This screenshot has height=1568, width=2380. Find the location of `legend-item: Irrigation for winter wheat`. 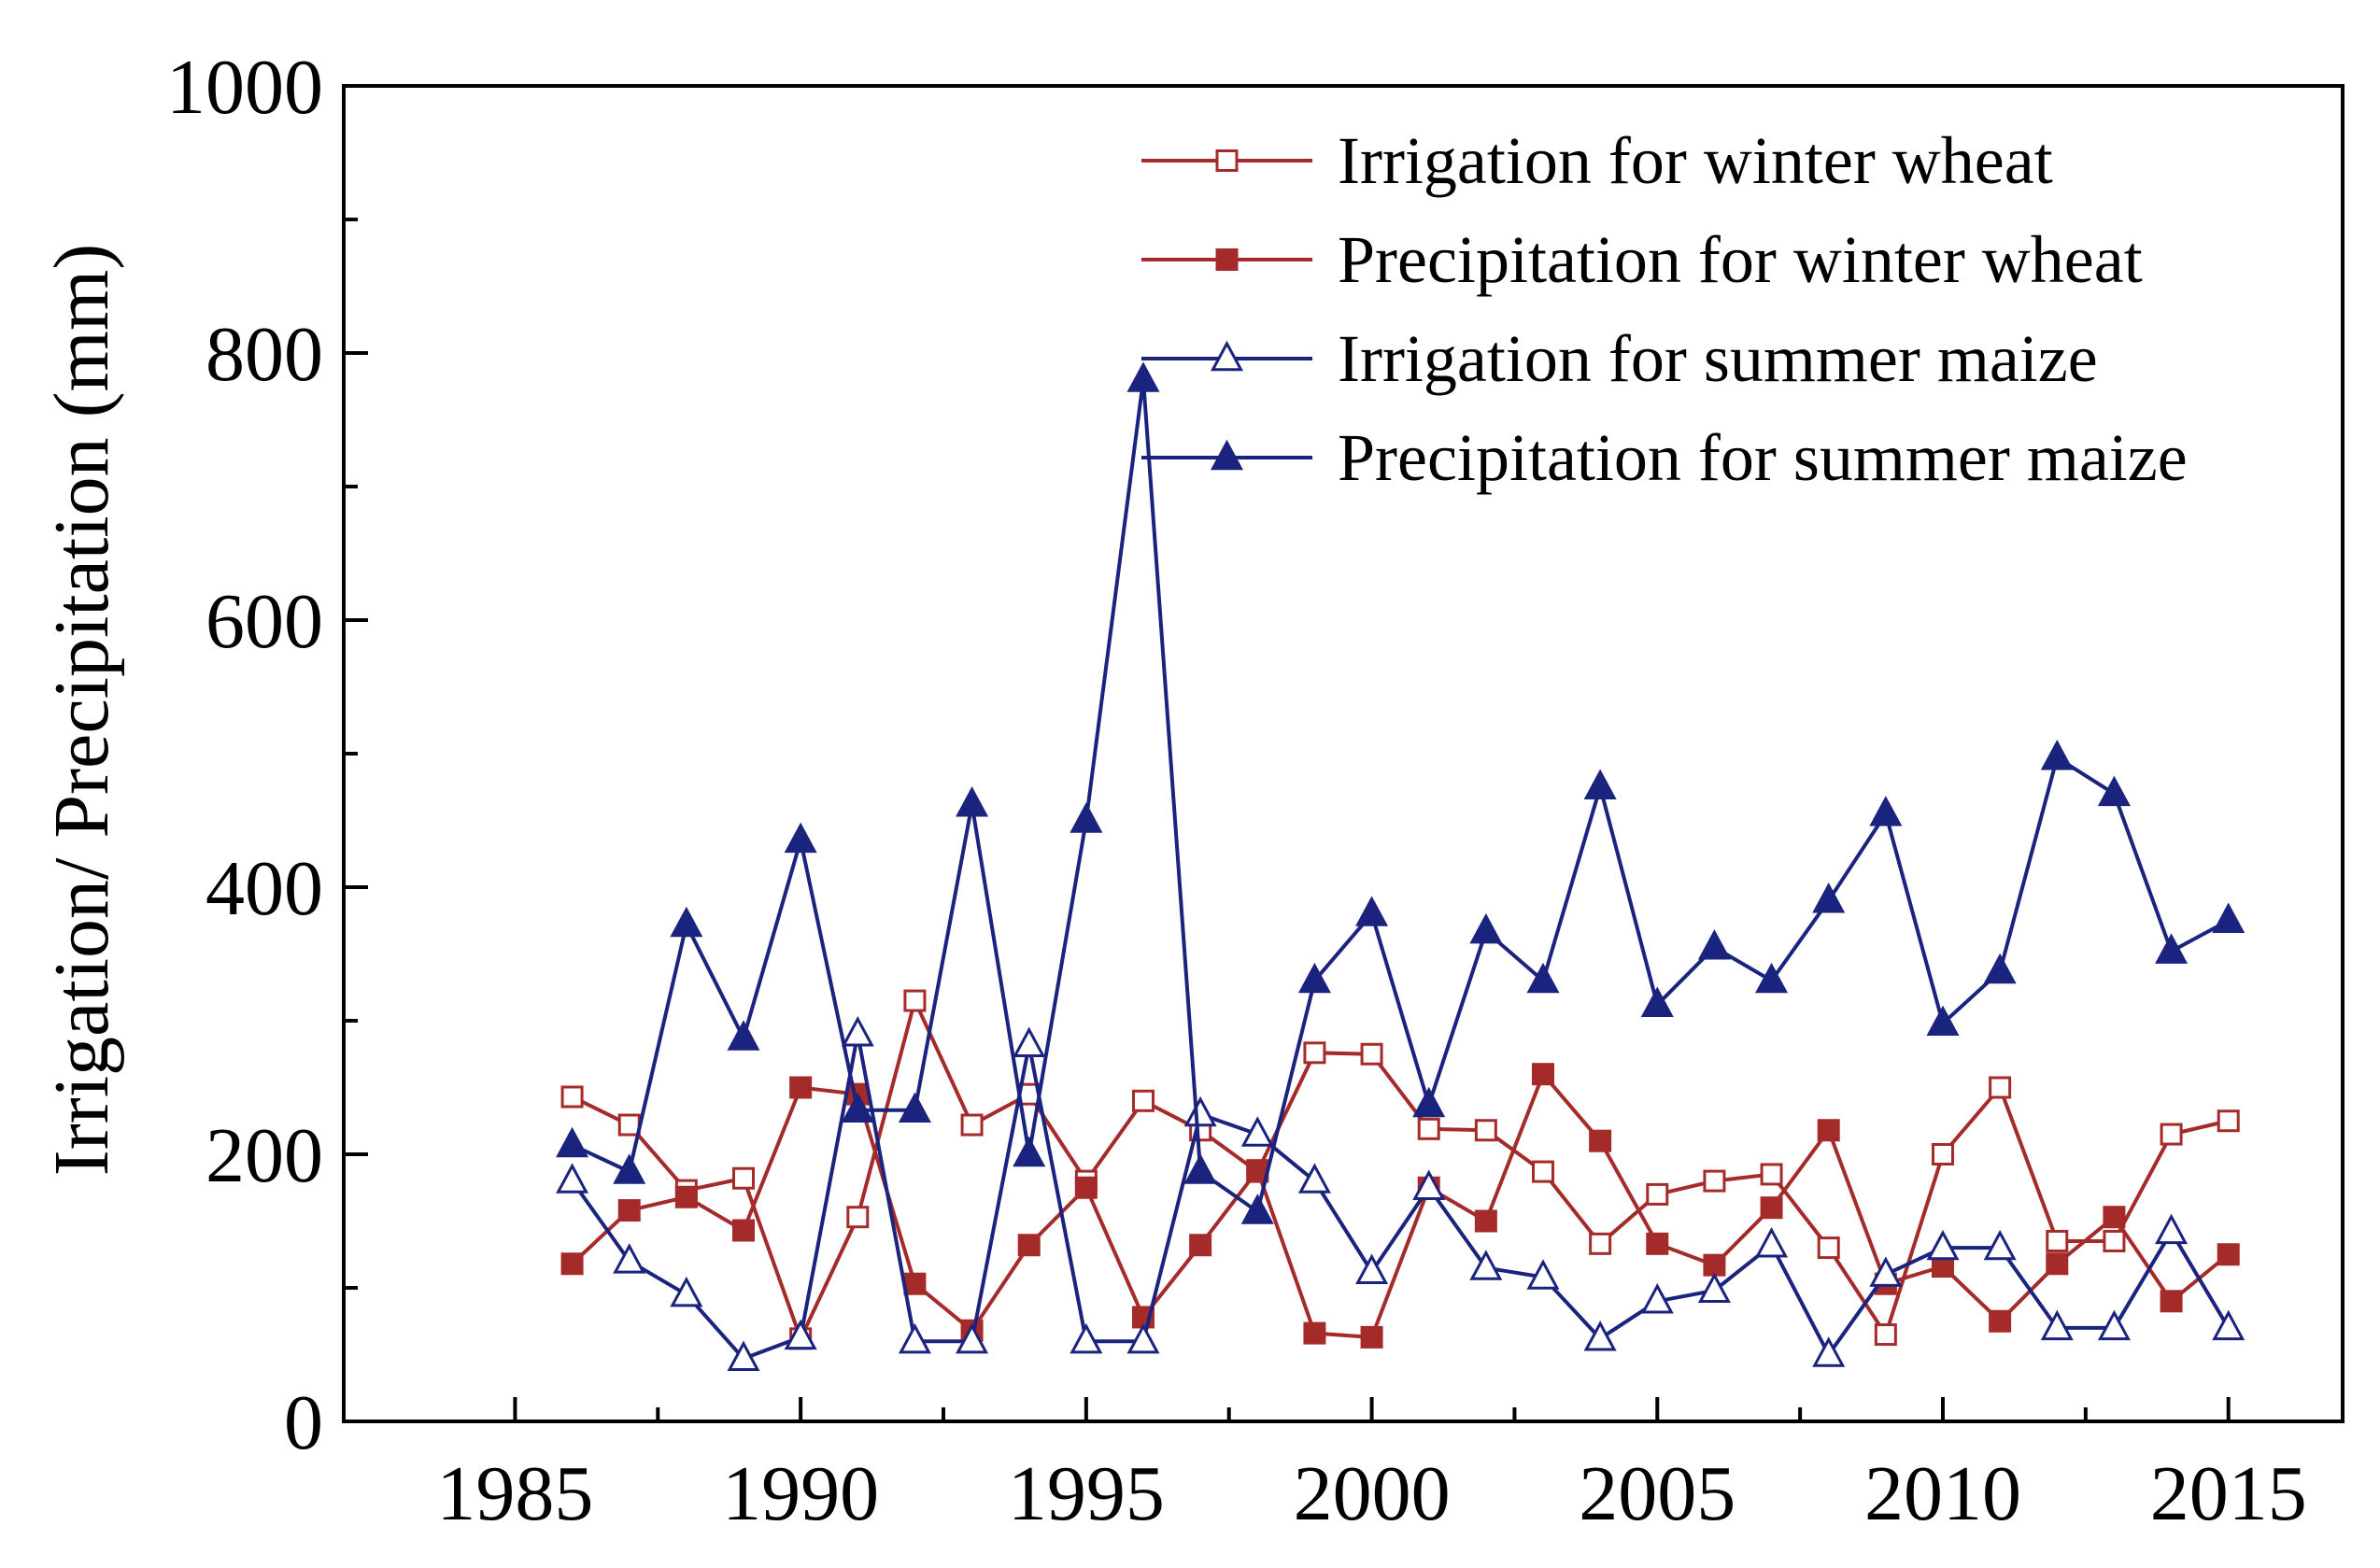

legend-item: Irrigation for winter wheat is located at coordinates (1597, 160).